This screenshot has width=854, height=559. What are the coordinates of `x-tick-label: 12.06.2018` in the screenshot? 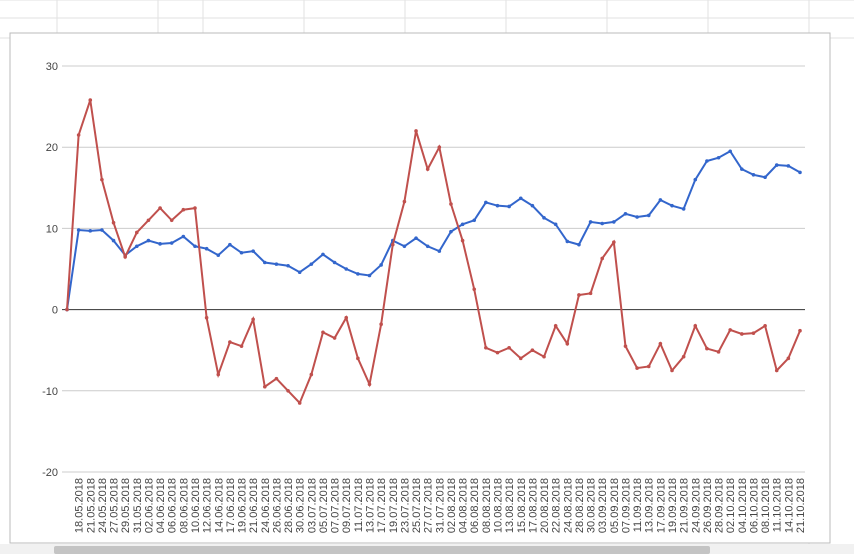 It's located at (208, 505).